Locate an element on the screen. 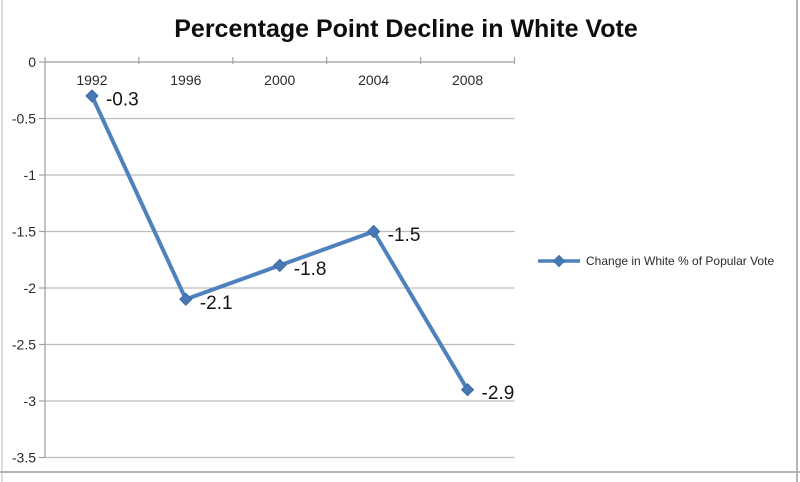  legend-diamond-icon is located at coordinates (559, 261).